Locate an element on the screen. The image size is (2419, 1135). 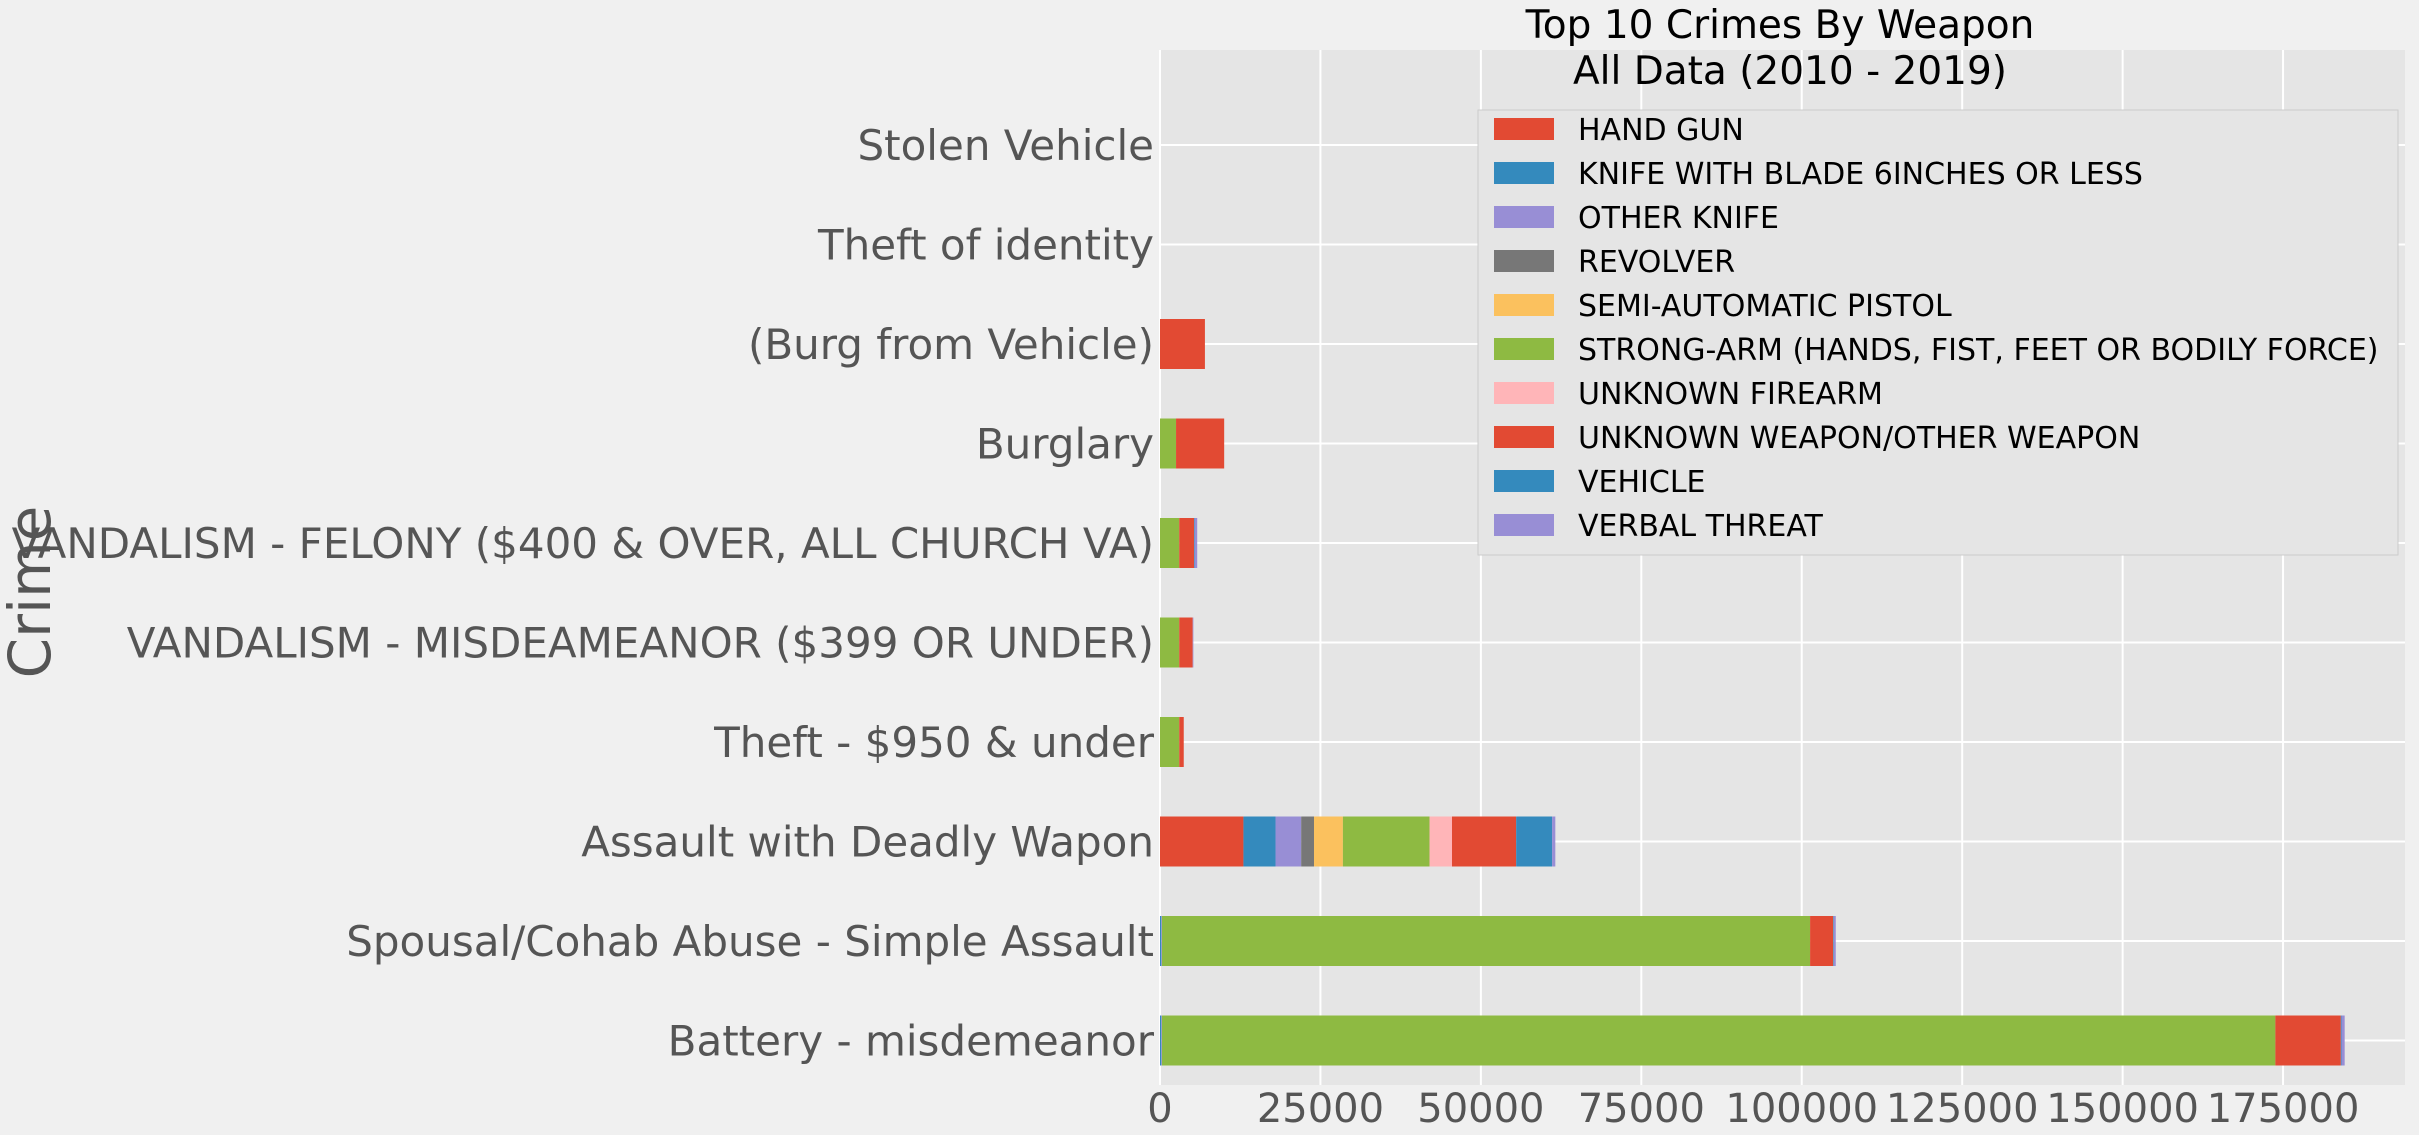
legend-label: UNKNOWN WEAPON/OTHER WEAPON is located at coordinates (1859, 438).